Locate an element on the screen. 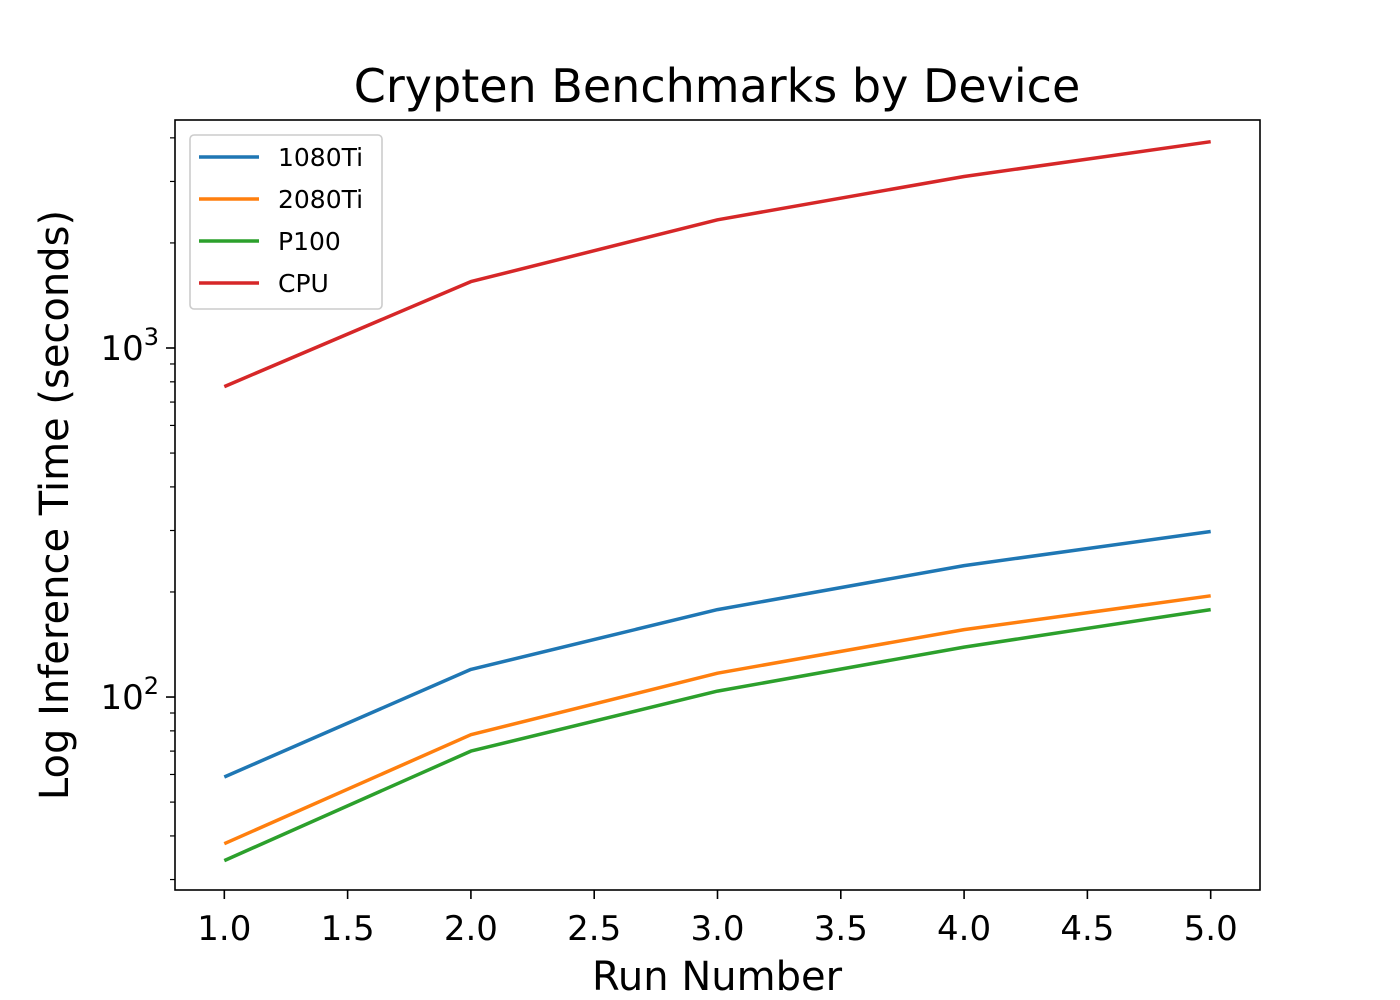  y-axis: 10² 10³ is located at coordinates (137, 509).